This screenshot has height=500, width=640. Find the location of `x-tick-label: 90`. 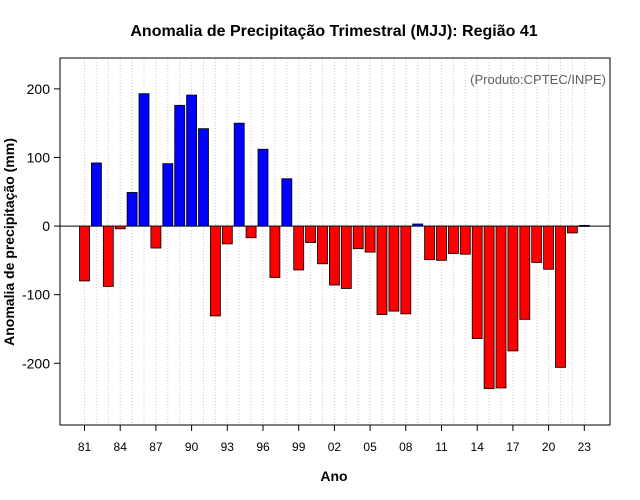

x-tick-label: 90 is located at coordinates (192, 447).